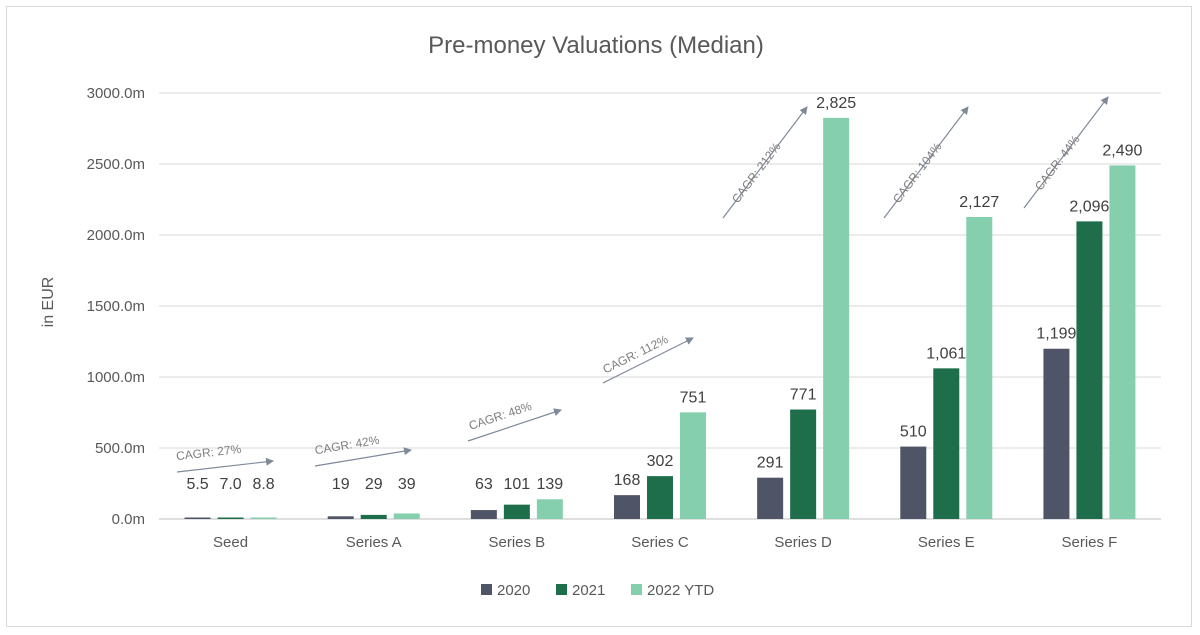 This screenshot has width=1200, height=635. What do you see at coordinates (693, 397) in the screenshot?
I see `data-label: 751` at bounding box center [693, 397].